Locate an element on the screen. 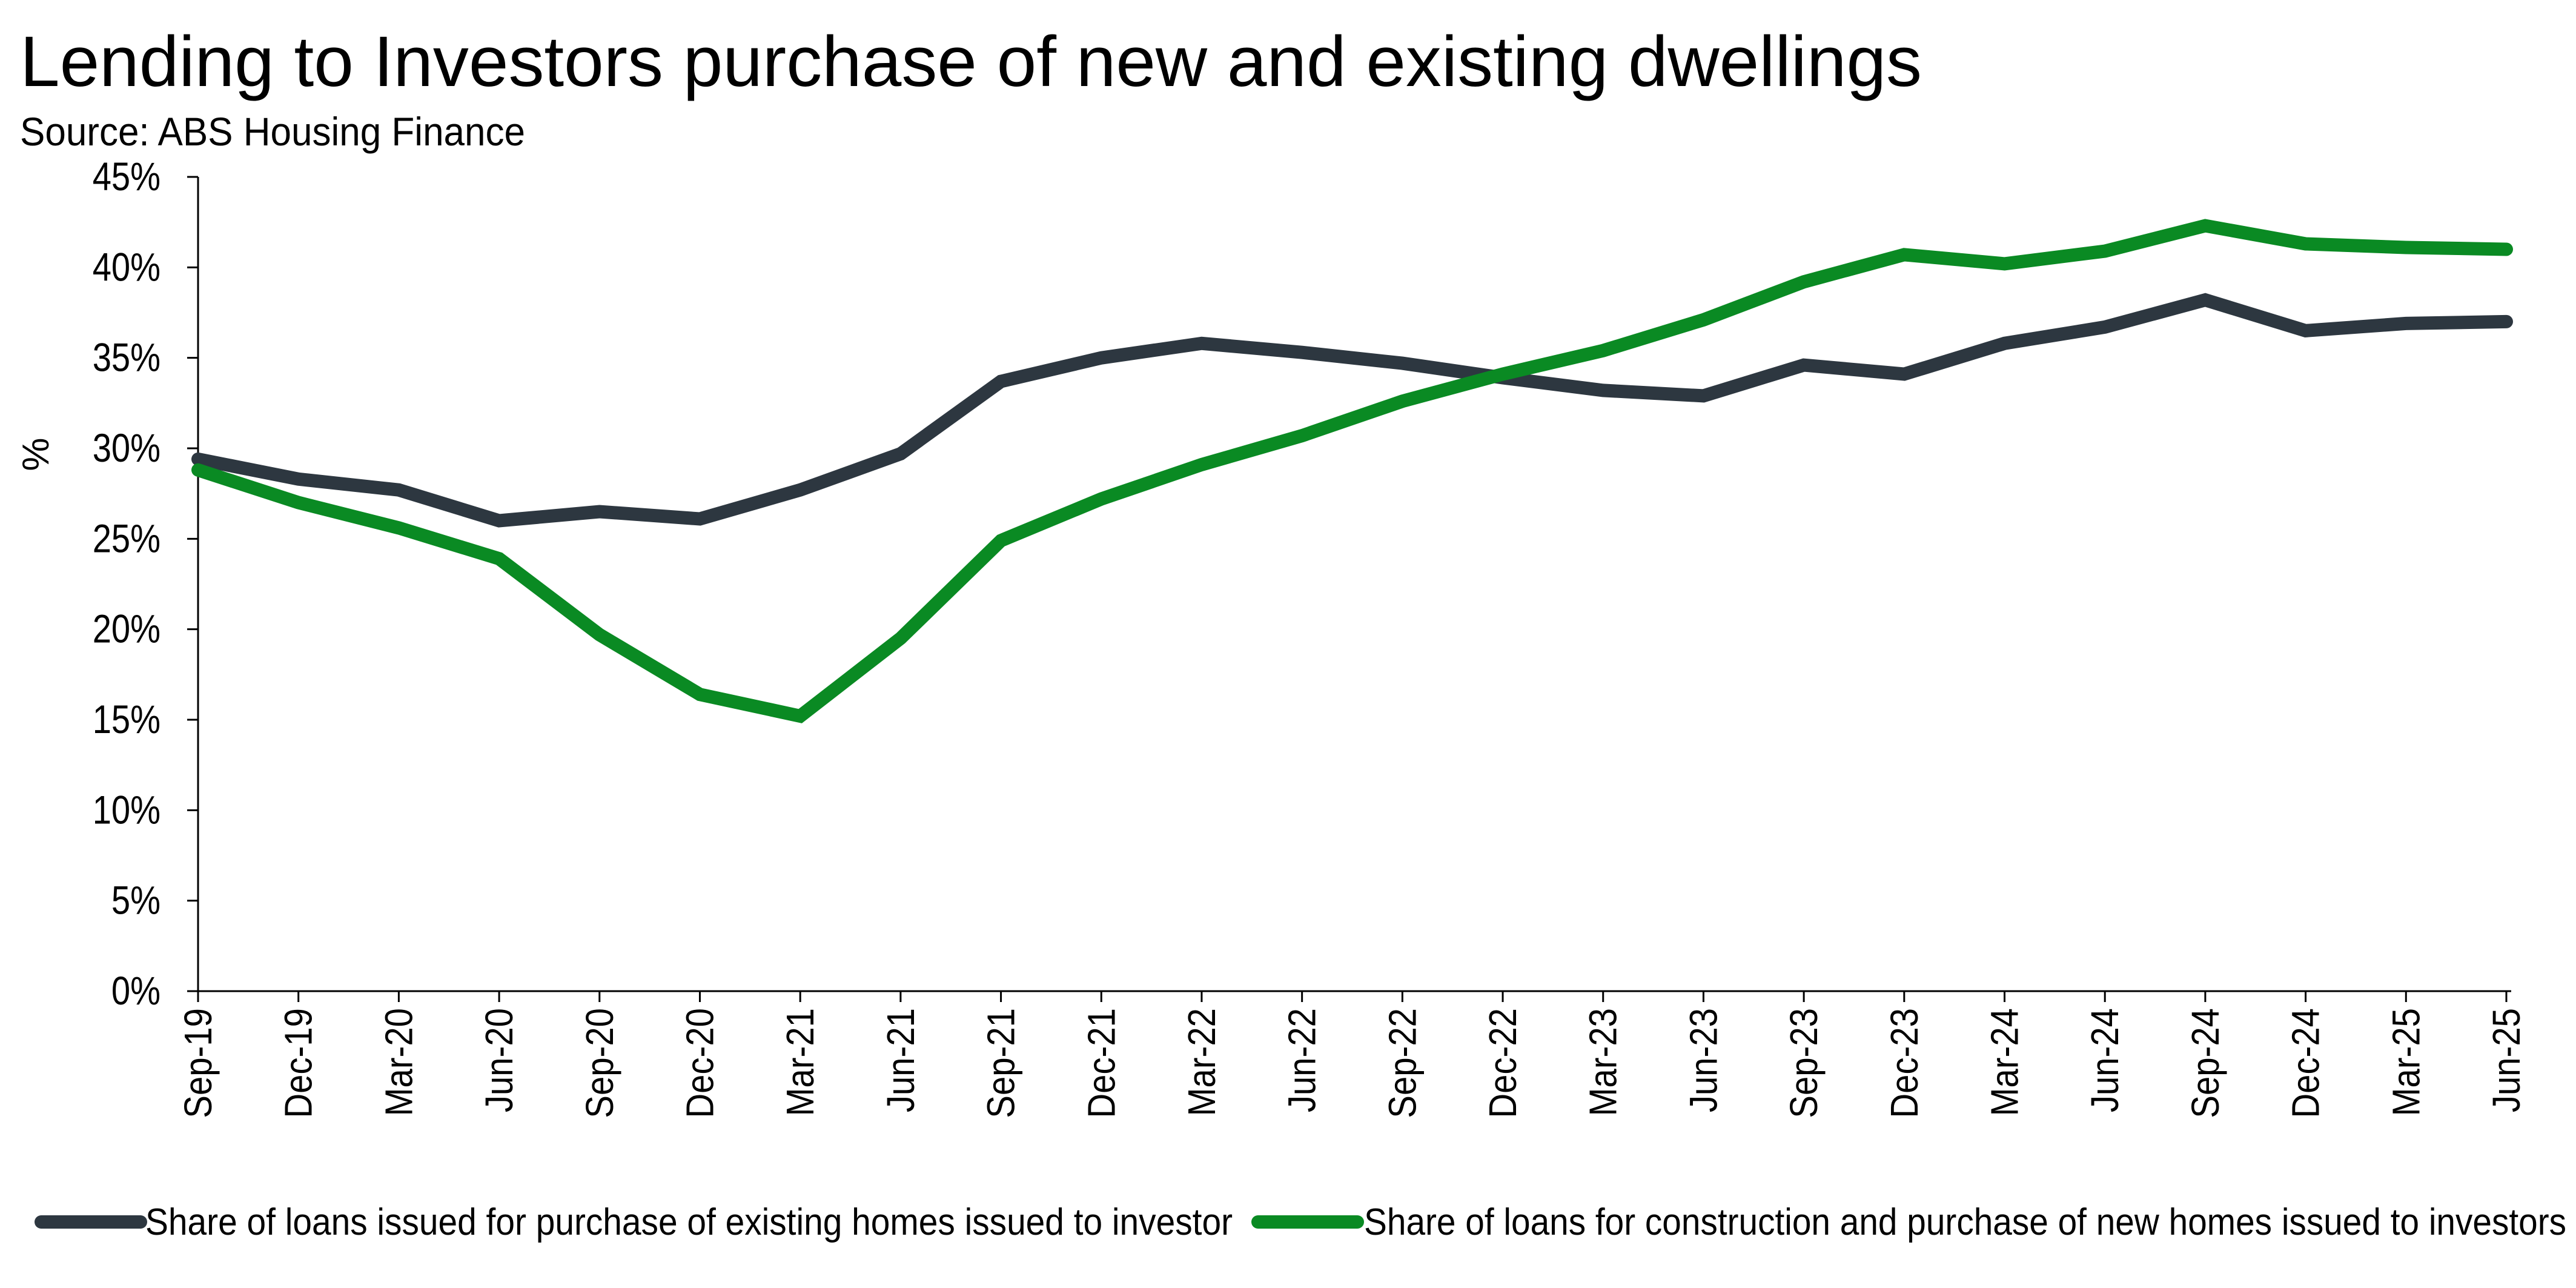  x-tick-label: Jun-25 is located at coordinates (2506, 1060).